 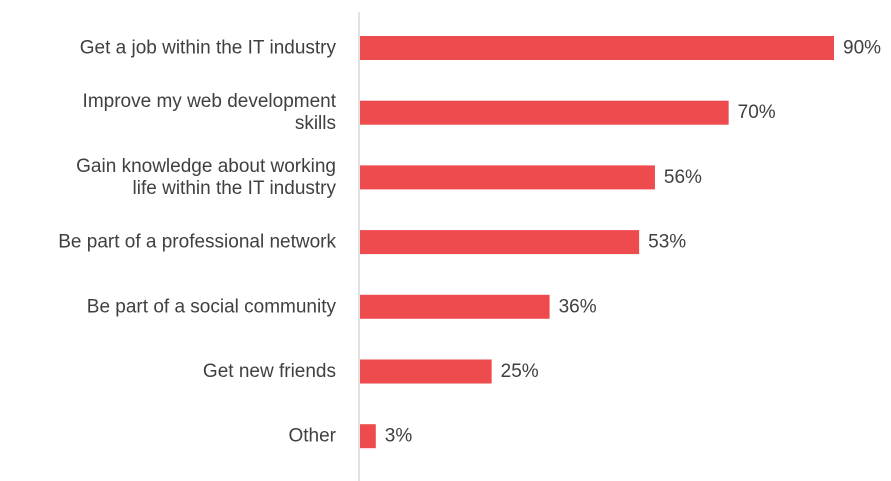 What do you see at coordinates (667, 242) in the screenshot?
I see `data-label: 53%` at bounding box center [667, 242].